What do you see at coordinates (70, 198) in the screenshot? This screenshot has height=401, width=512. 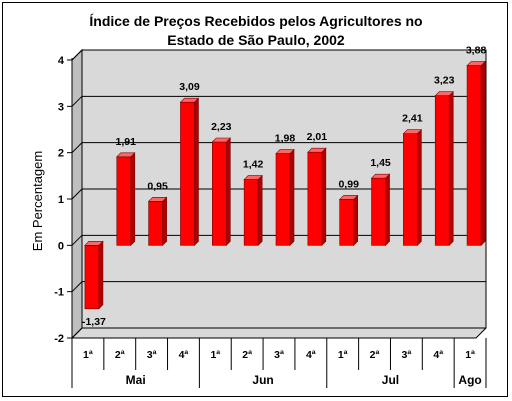 I see `axes` at bounding box center [70, 198].